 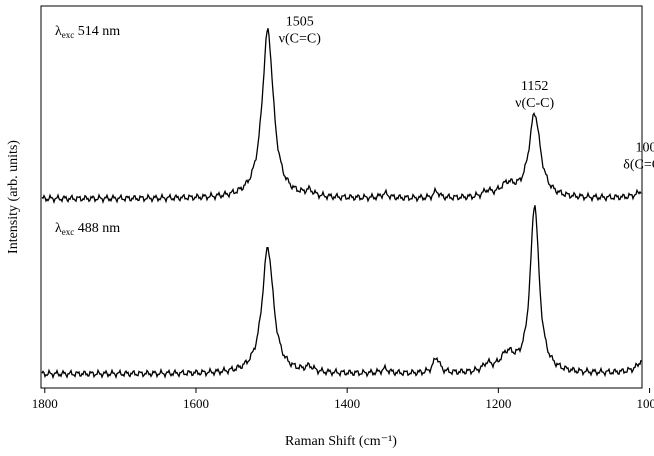 I want to click on series-label-1: λexc 514 nm, so click(x=87, y=32).